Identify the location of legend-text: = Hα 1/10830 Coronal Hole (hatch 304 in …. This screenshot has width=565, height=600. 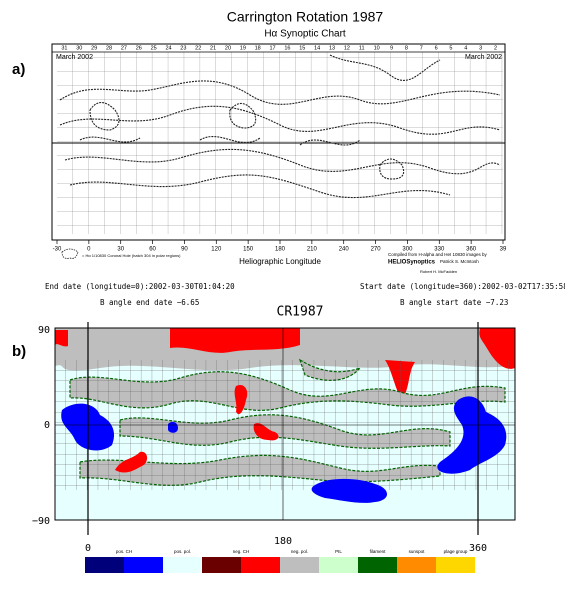
(131, 255).